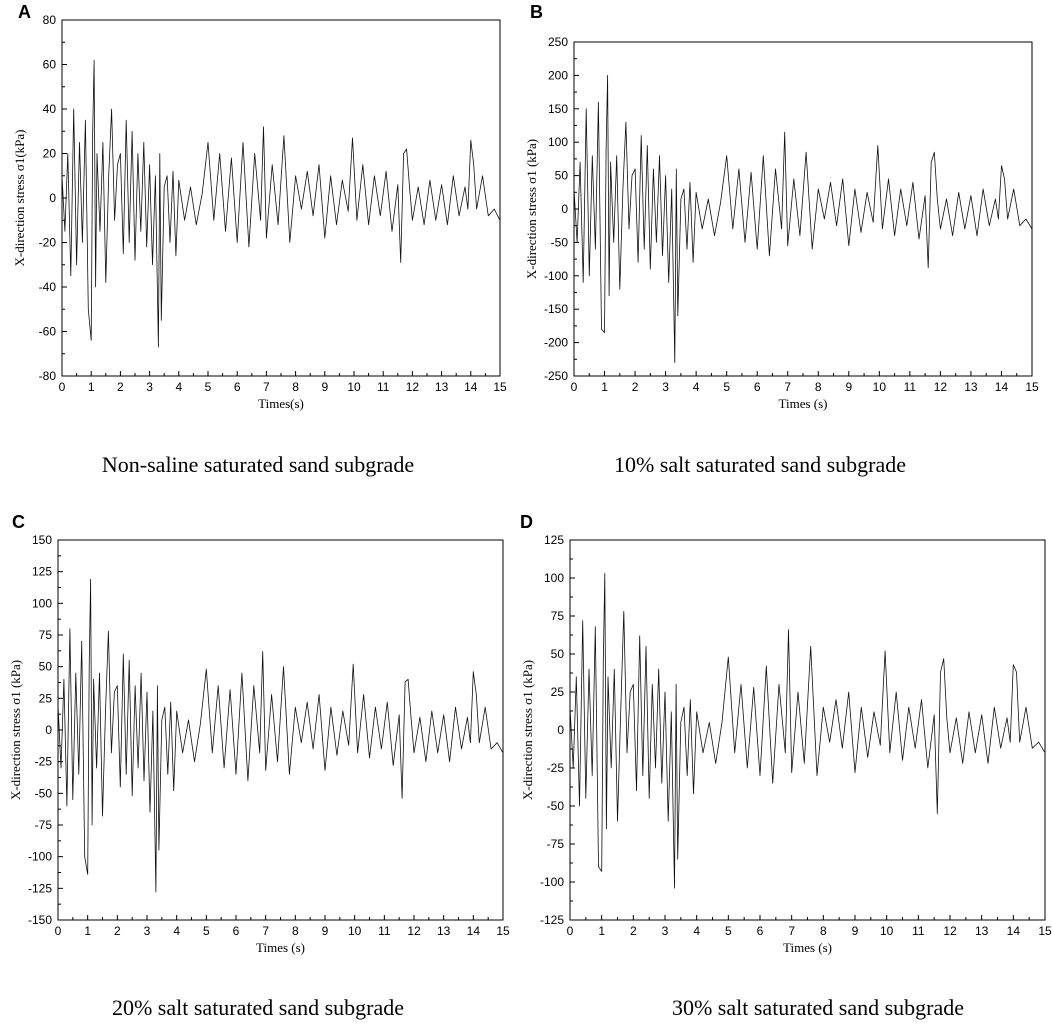 The image size is (1052, 1031). What do you see at coordinates (558, 75) in the screenshot?
I see `y-tick-label: 200` at bounding box center [558, 75].